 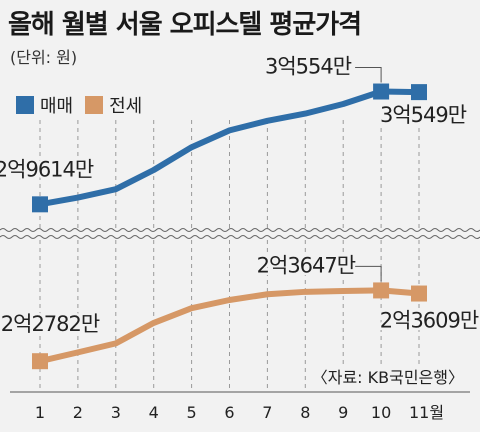 I want to click on x-tick-label: 4, so click(x=154, y=412).